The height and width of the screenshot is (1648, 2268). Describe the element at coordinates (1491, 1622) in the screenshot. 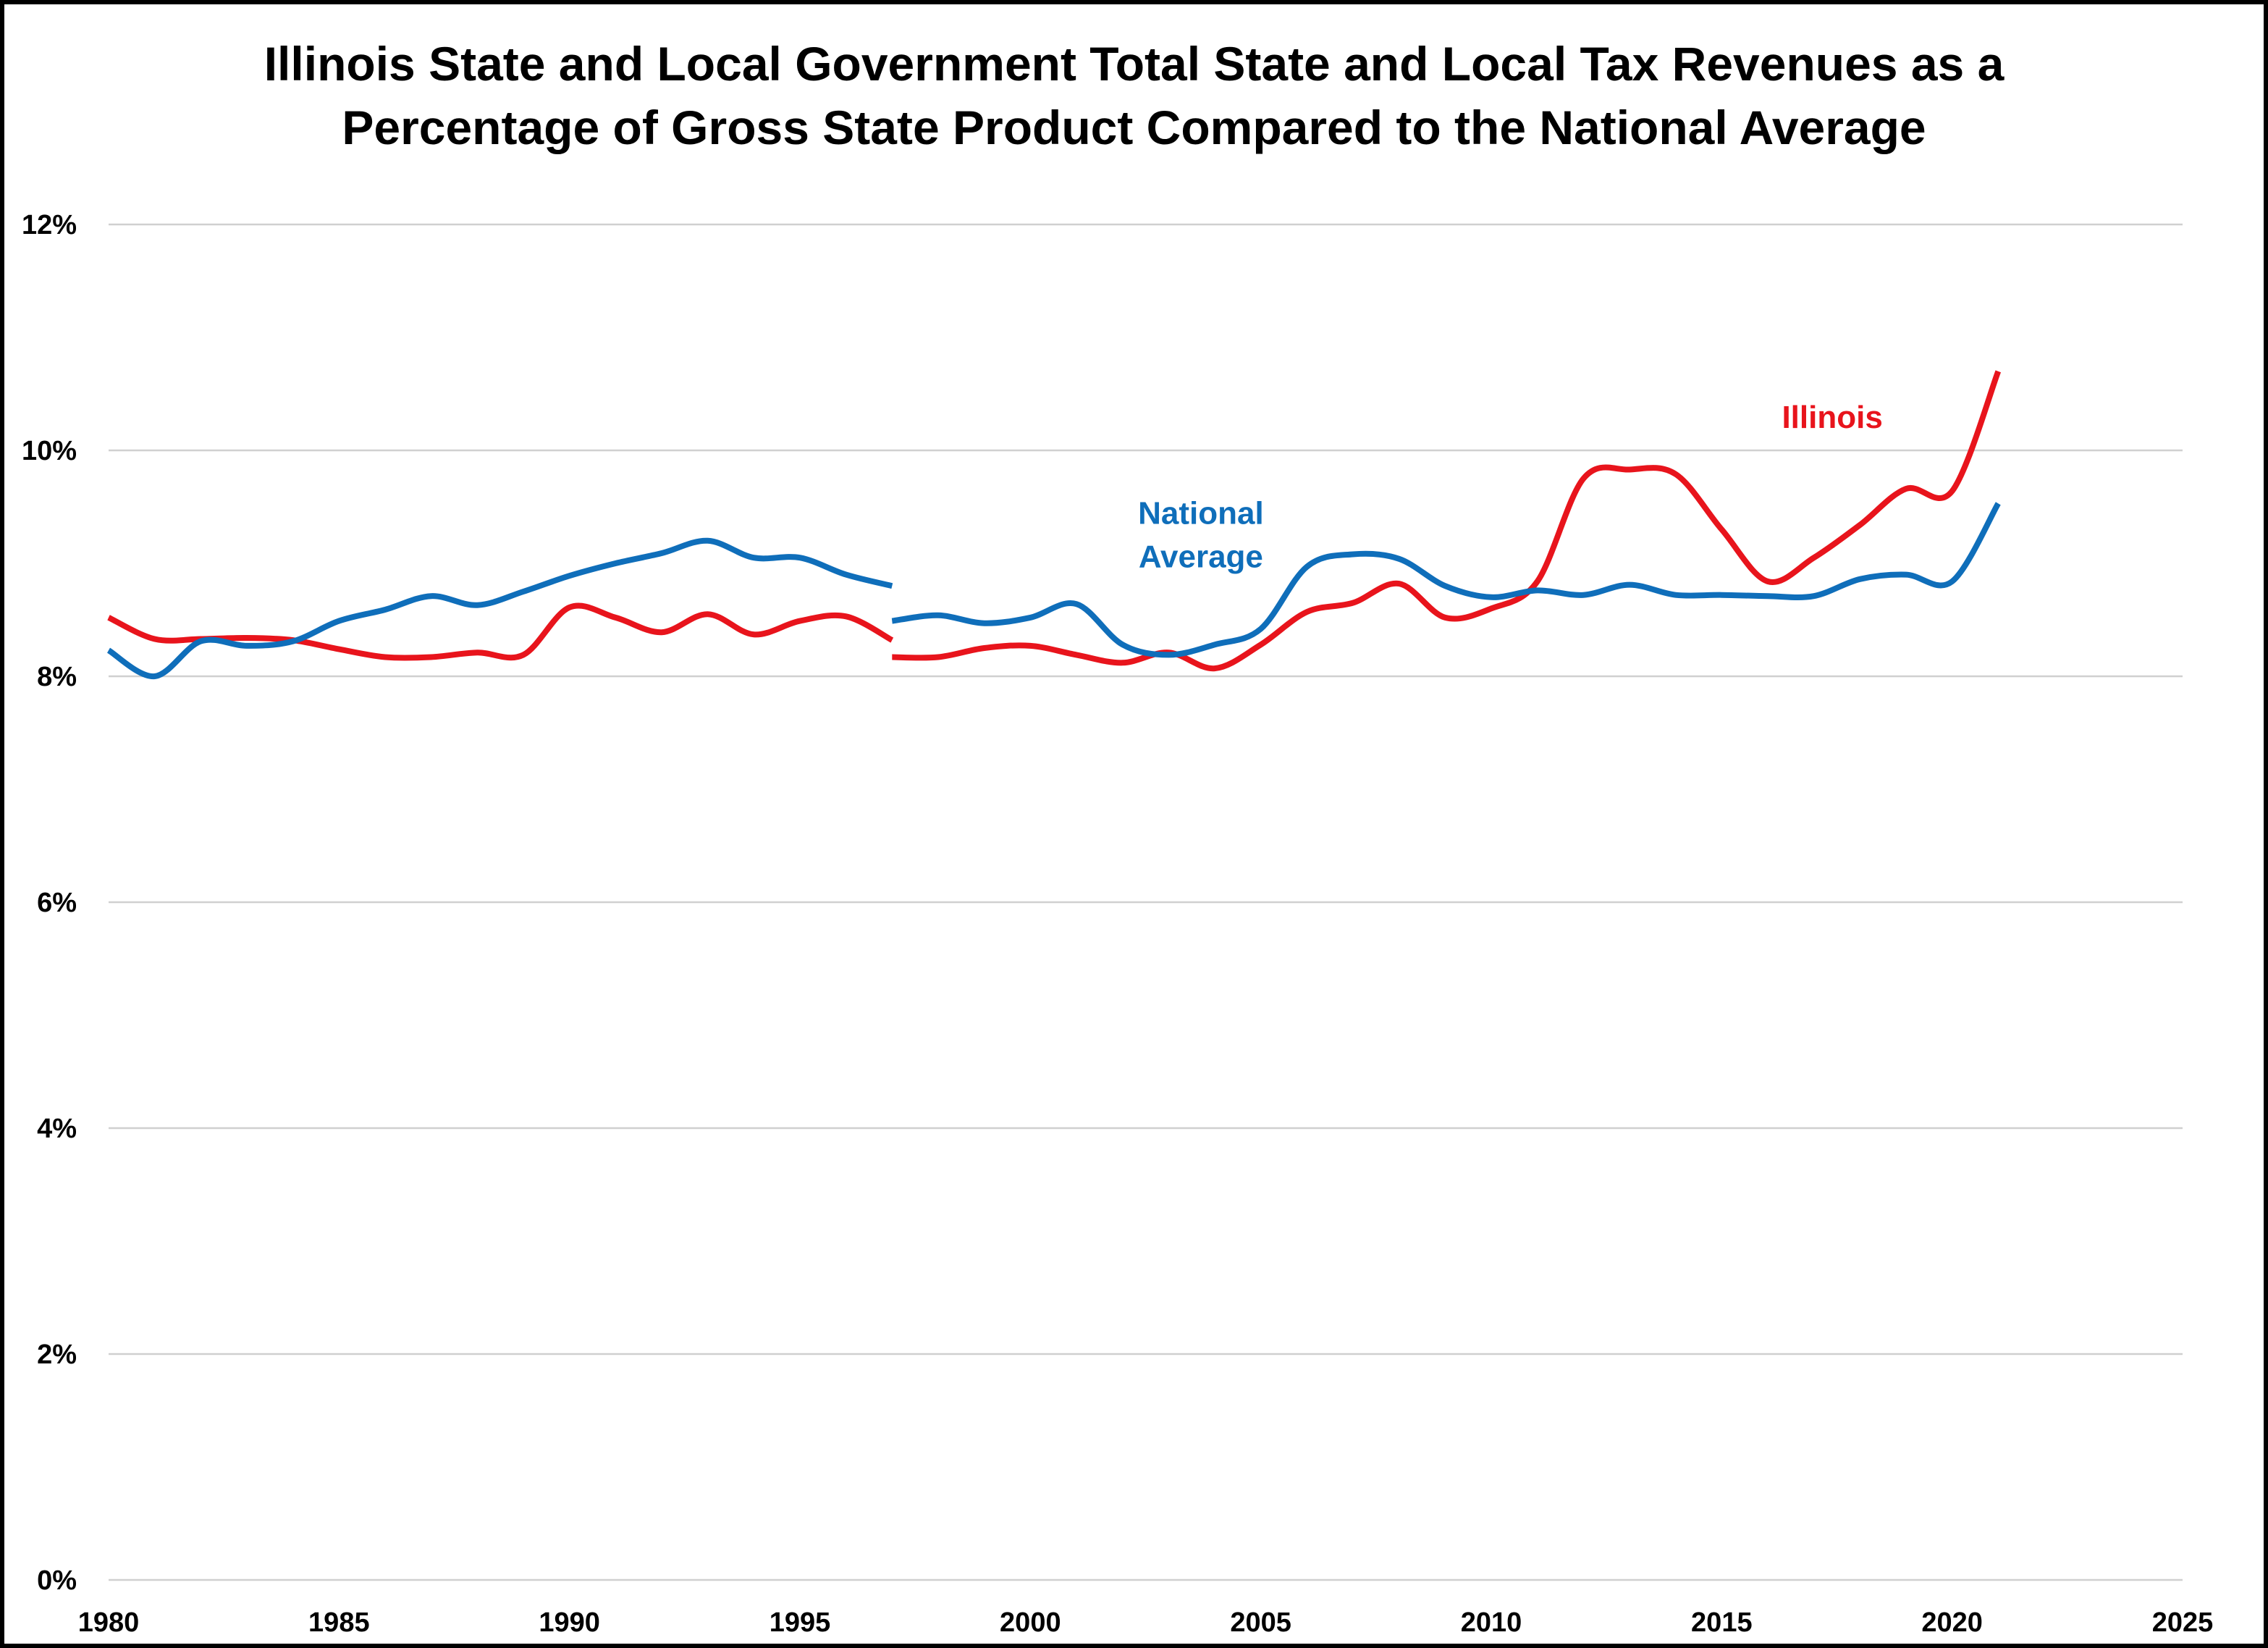

I see `x-tick-label: 2010` at that location.